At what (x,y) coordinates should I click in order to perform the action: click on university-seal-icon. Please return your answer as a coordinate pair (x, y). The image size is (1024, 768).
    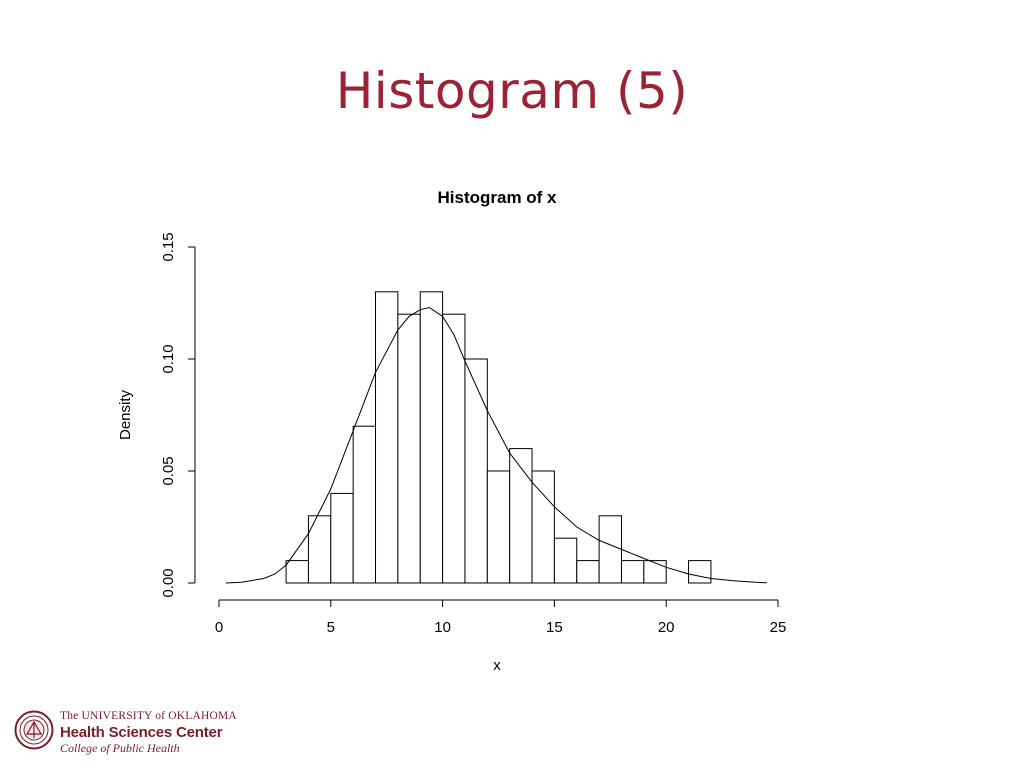
    Looking at the image, I should click on (34, 730).